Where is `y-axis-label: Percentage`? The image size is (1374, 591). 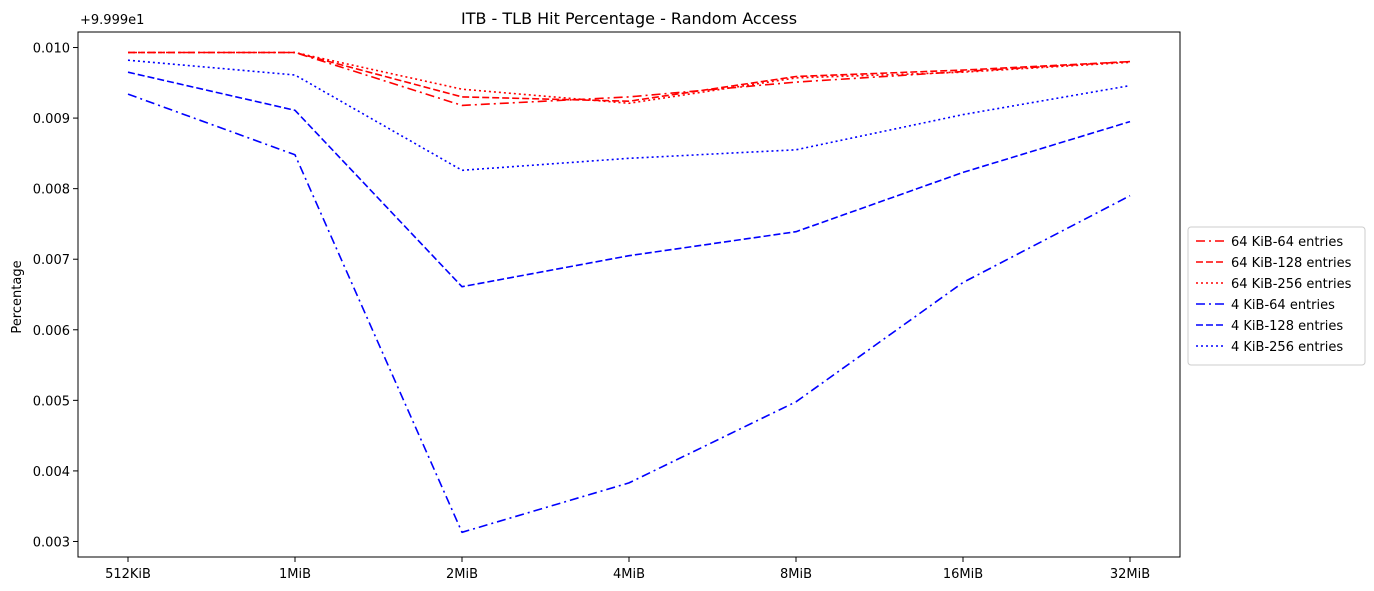
y-axis-label: Percentage is located at coordinates (17, 296).